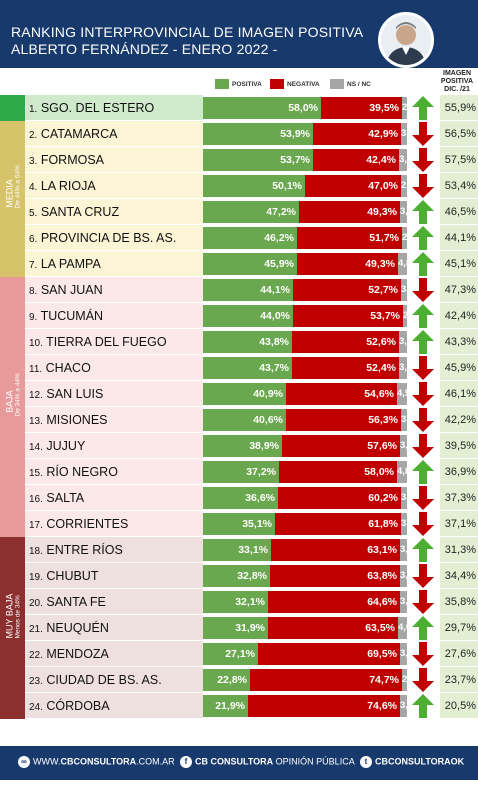 This screenshot has width=478, height=787. I want to click on bar-negative: 64,6%, so click(334, 602).